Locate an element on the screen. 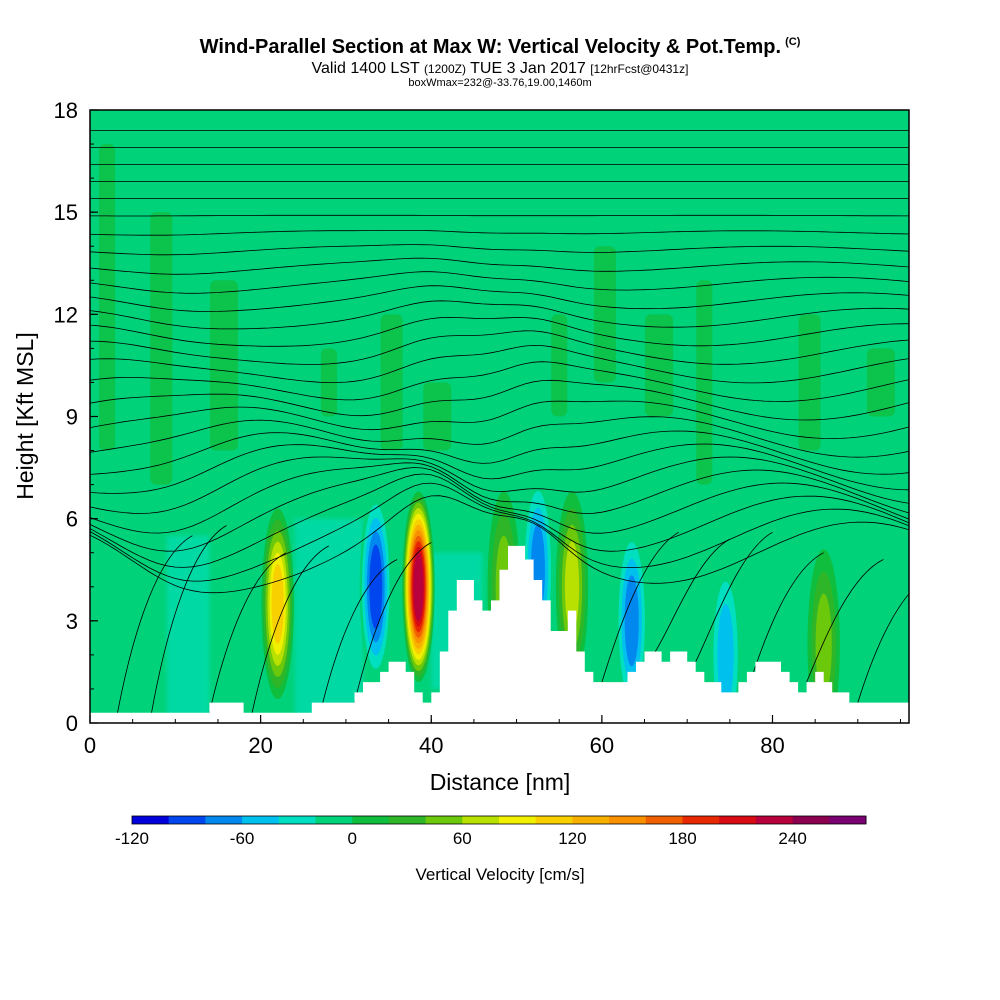 The width and height of the screenshot is (1000, 1000). y-tick-label: 9 is located at coordinates (72, 417).